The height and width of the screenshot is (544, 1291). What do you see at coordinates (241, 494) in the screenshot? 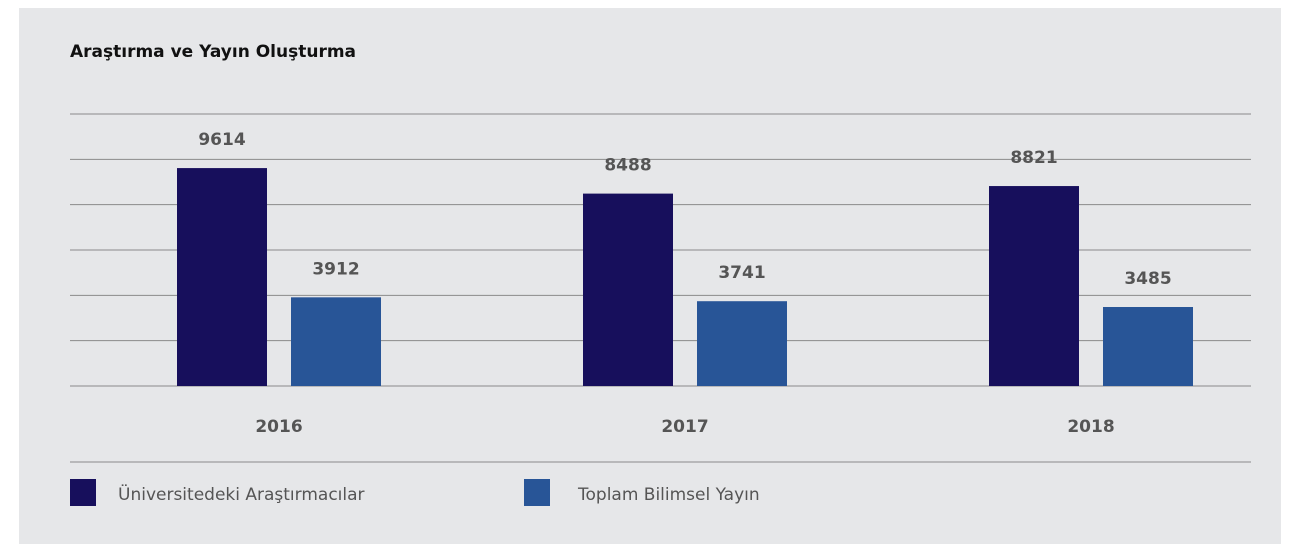
I see `legend-label: Üniversitedeki Araştırmacılar` at bounding box center [241, 494].